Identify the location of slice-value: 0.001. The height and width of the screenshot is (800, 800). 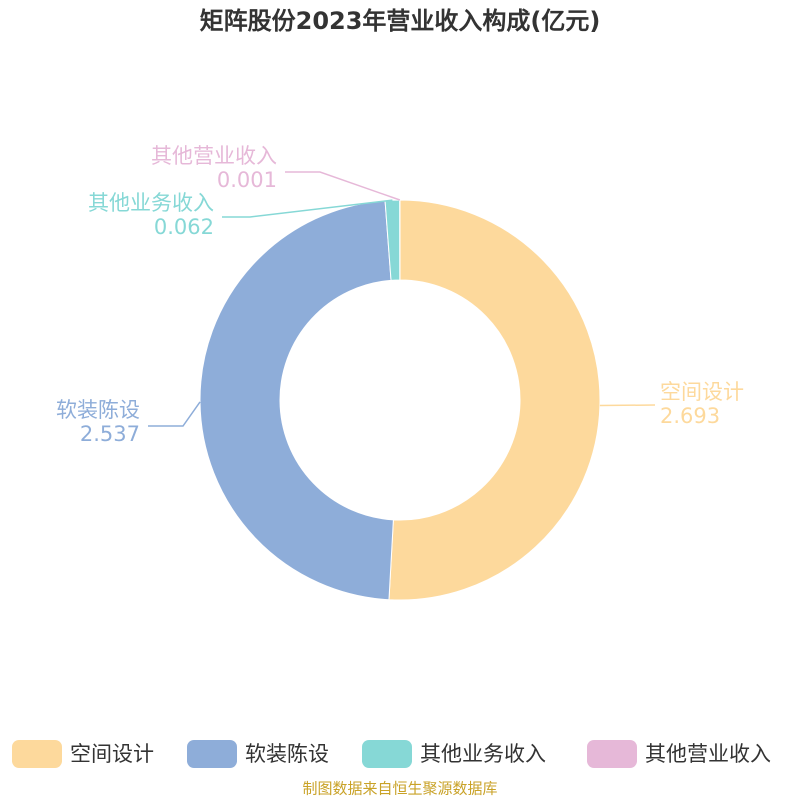
(247, 180).